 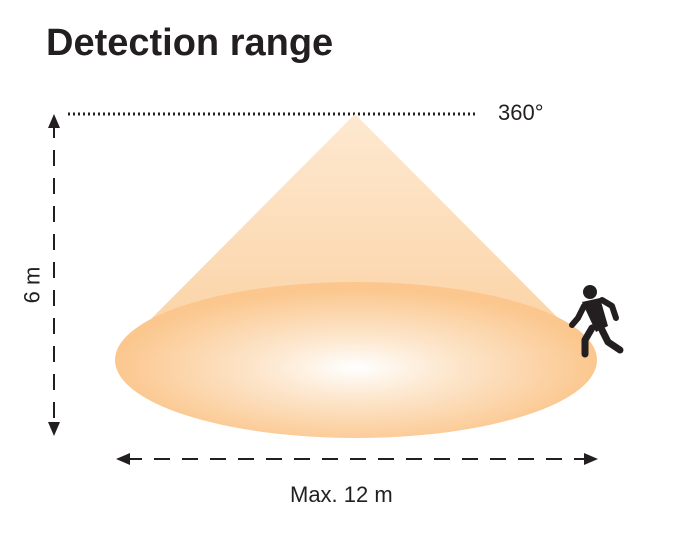 I want to click on page-title: Detection range, so click(x=190, y=43).